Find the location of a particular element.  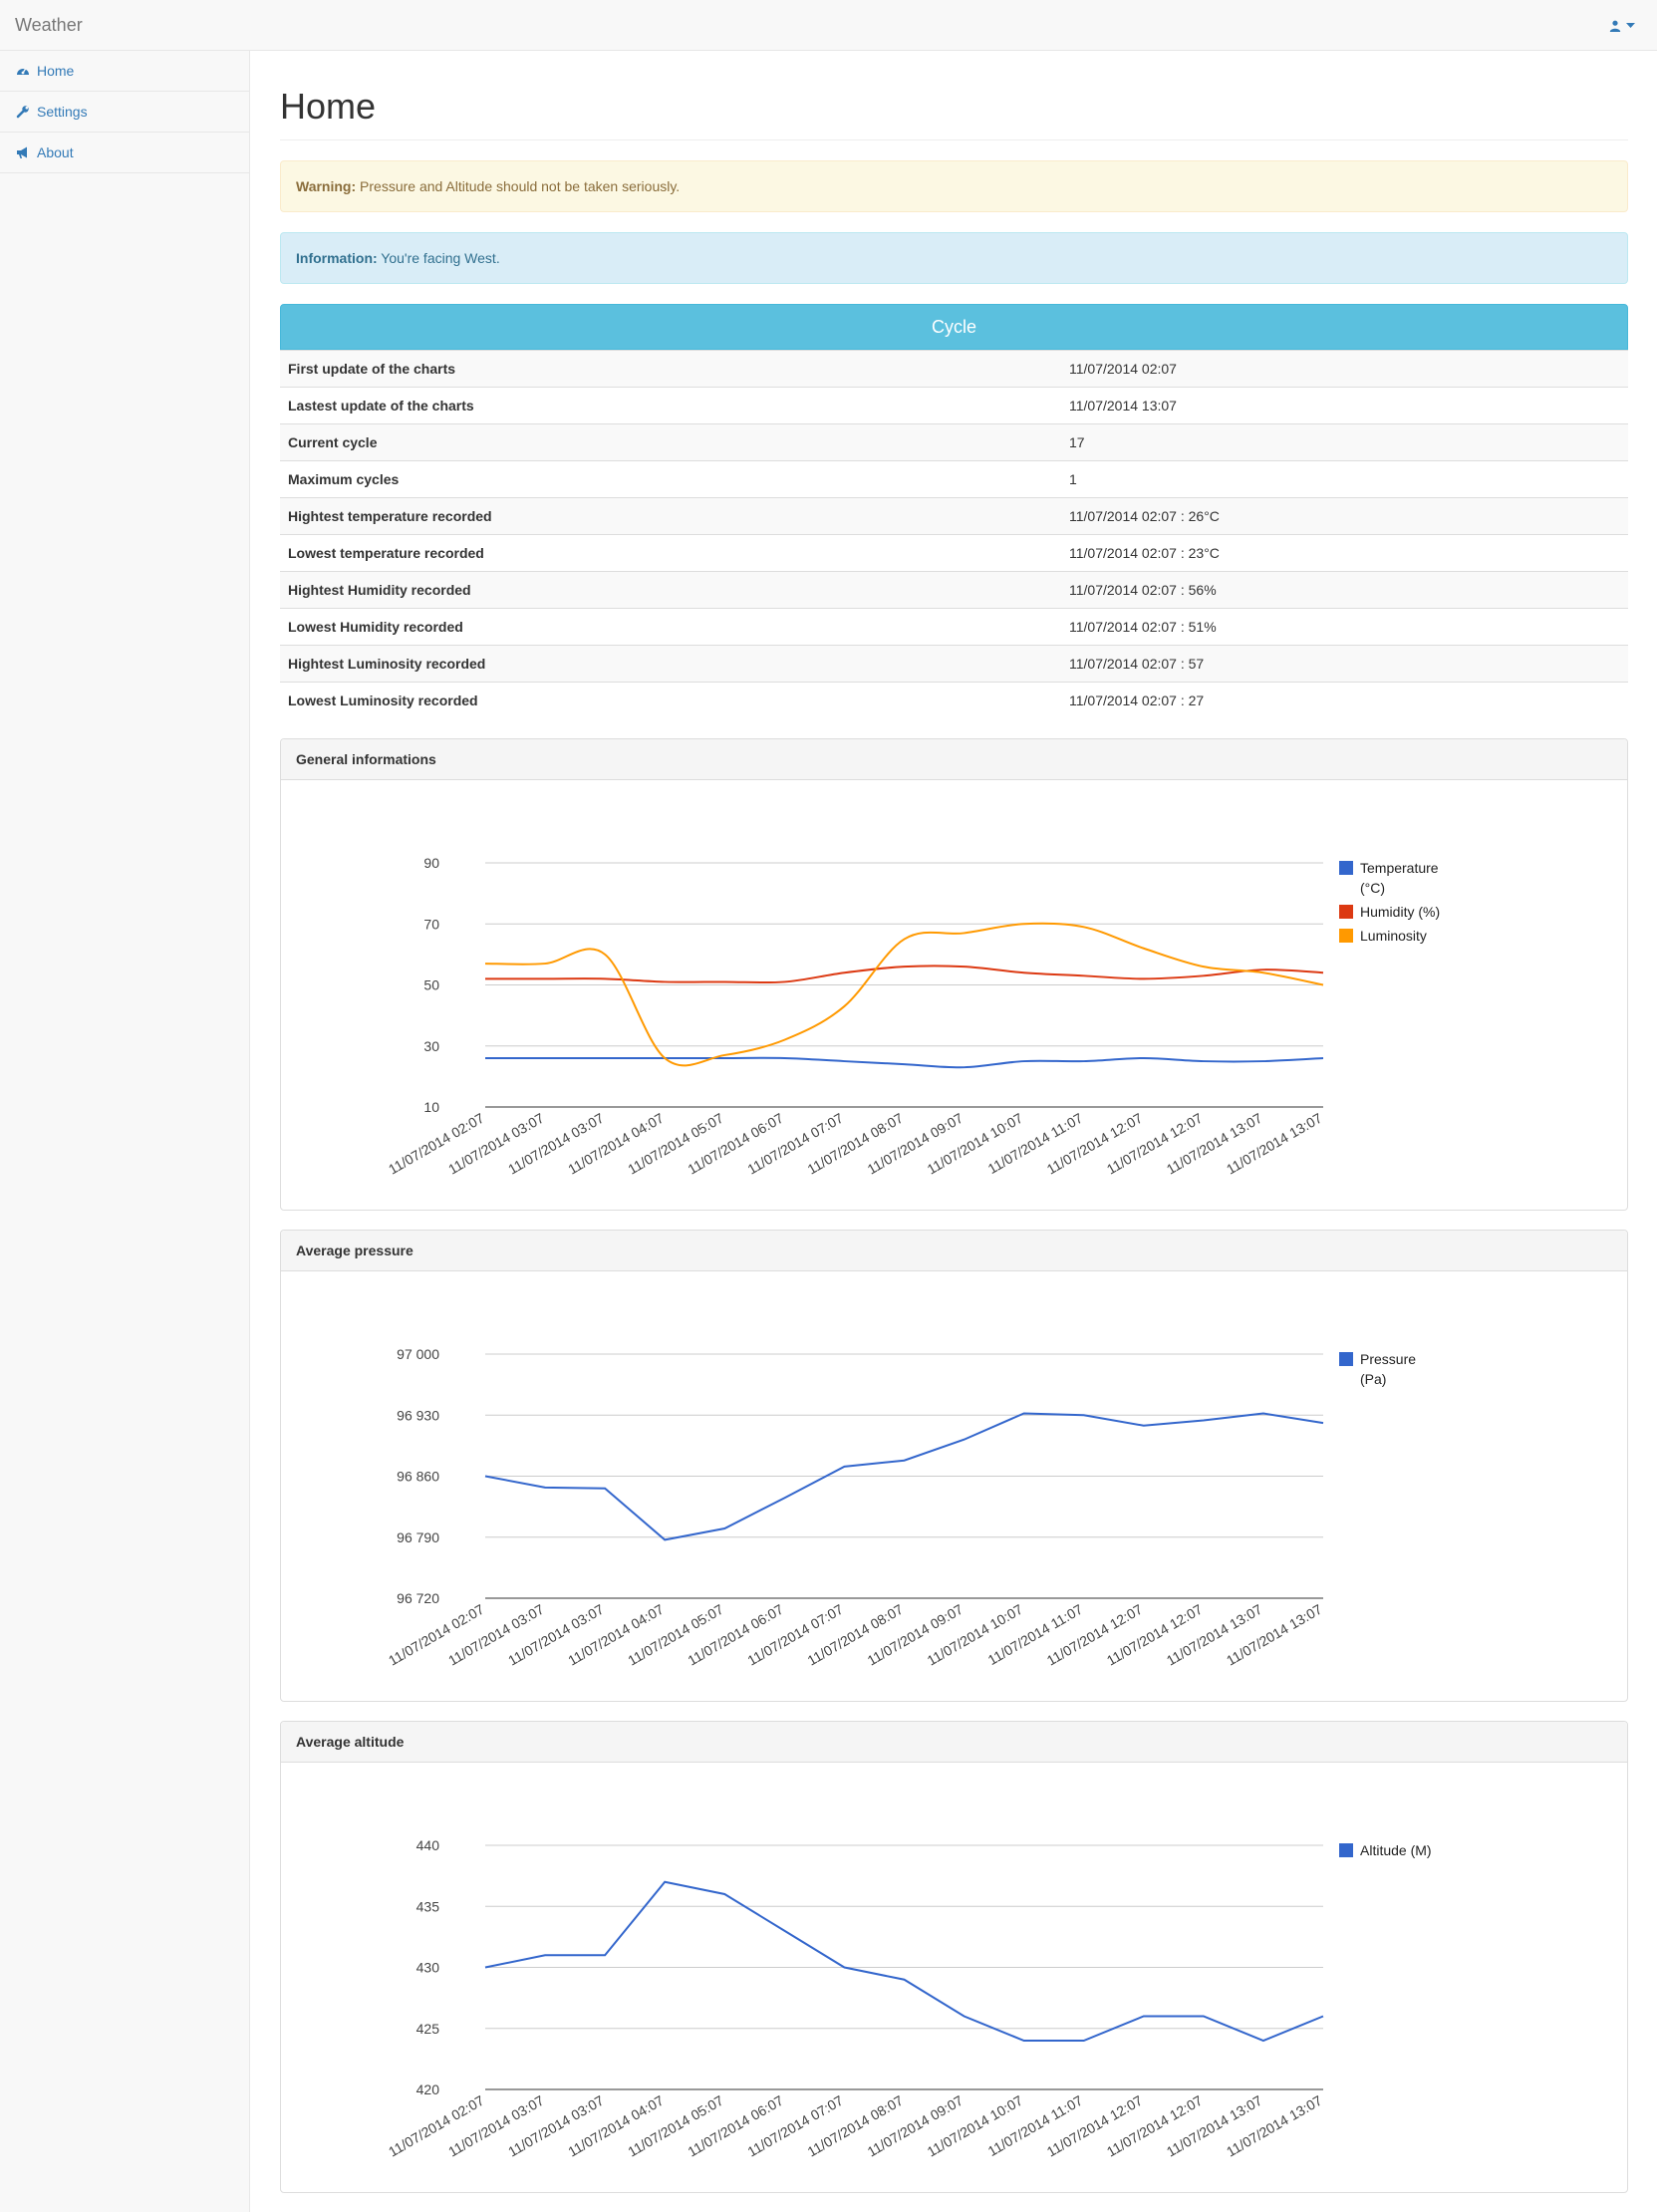

row-value: 11/07/2014 02:07 : 51% is located at coordinates (1345, 627).